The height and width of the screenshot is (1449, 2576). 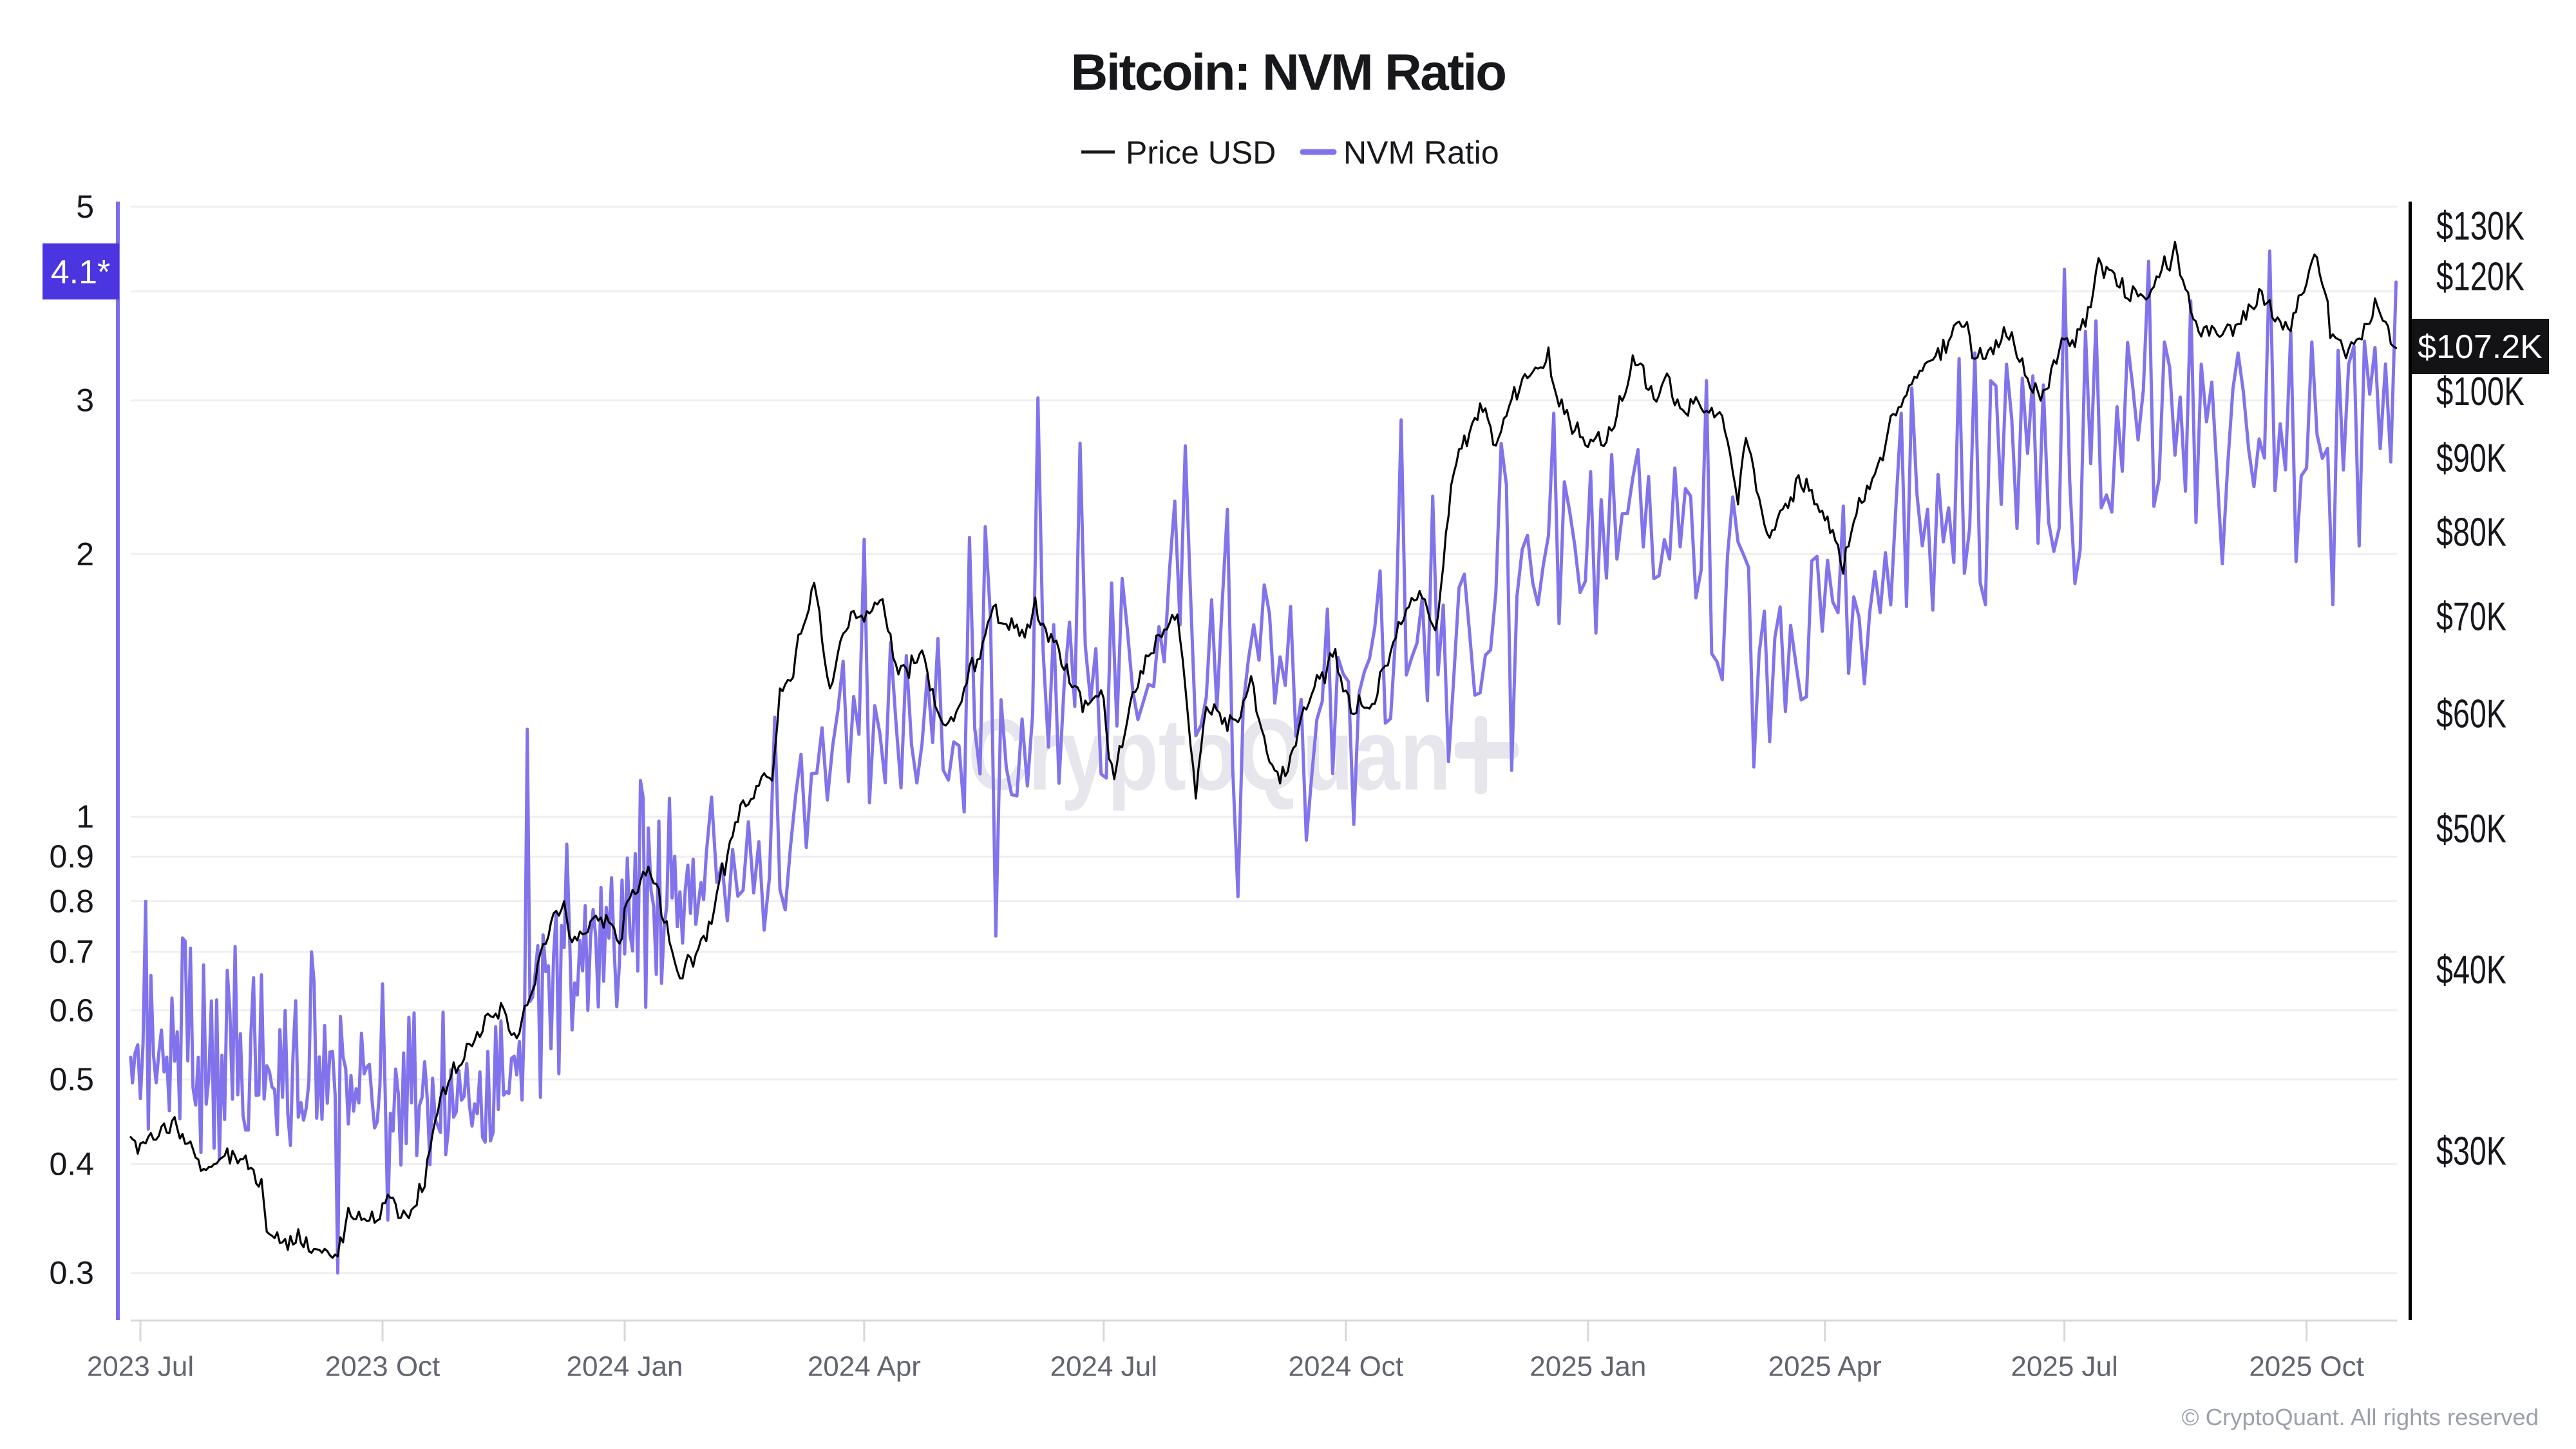 I want to click on svg-text: $30K, so click(x=2471, y=1152).